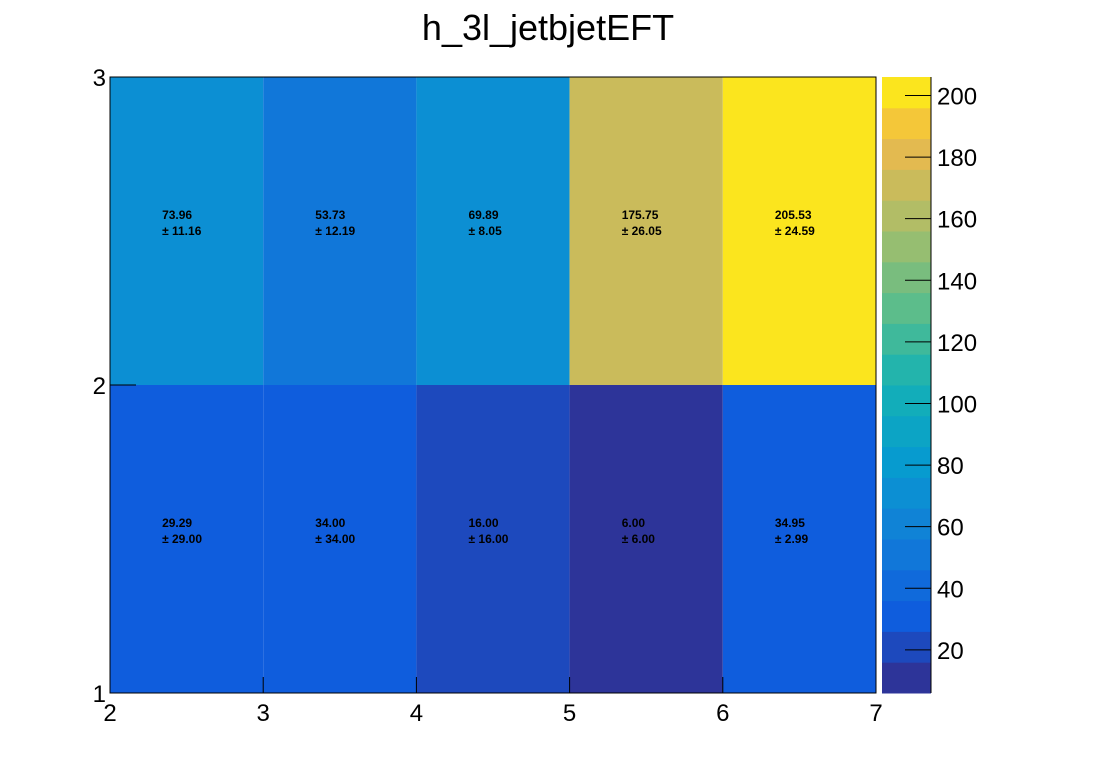  What do you see at coordinates (957, 96) in the screenshot?
I see `palette-tick-label: 200` at bounding box center [957, 96].